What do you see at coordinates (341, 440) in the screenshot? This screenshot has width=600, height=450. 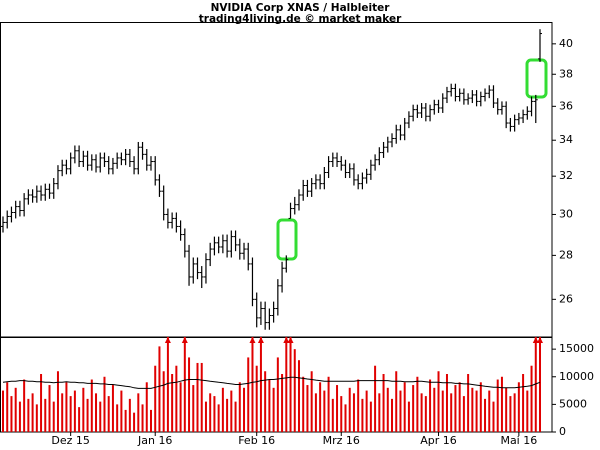 I see `x-tick-label: Mrz 16` at bounding box center [341, 440].